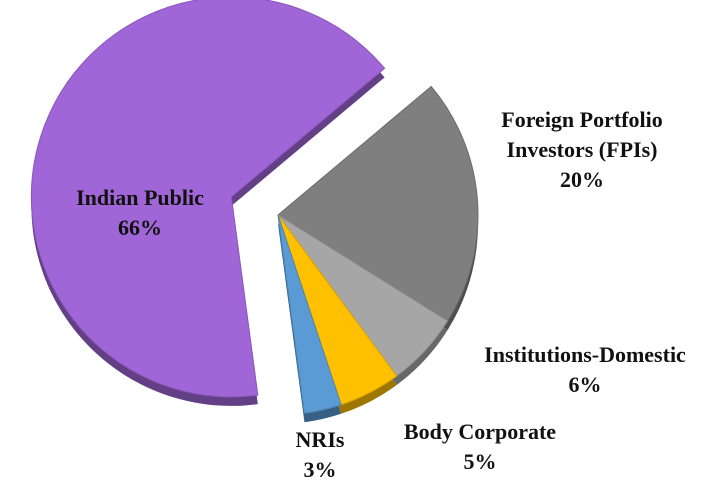  Describe the element at coordinates (582, 134) in the screenshot. I see `category-label: Foreign Portfolio Investors (FPIs)` at that location.